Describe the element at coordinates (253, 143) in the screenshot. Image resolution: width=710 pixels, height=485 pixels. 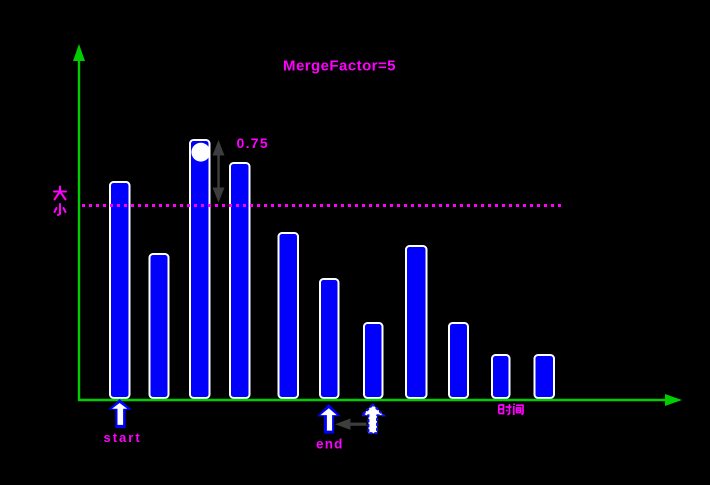
I see `svg-text: 0.75` at that location.